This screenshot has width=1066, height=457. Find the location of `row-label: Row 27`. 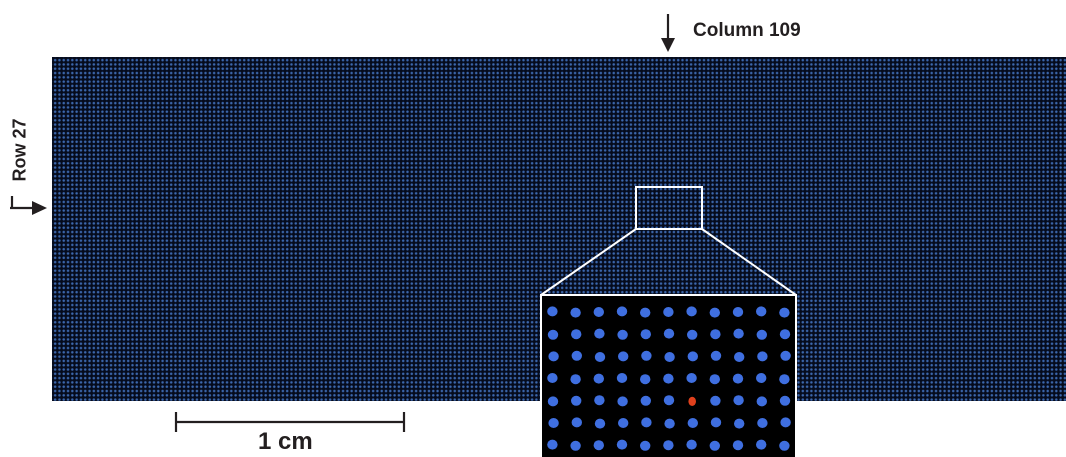

row-label: Row 27 is located at coordinates (19, 150).